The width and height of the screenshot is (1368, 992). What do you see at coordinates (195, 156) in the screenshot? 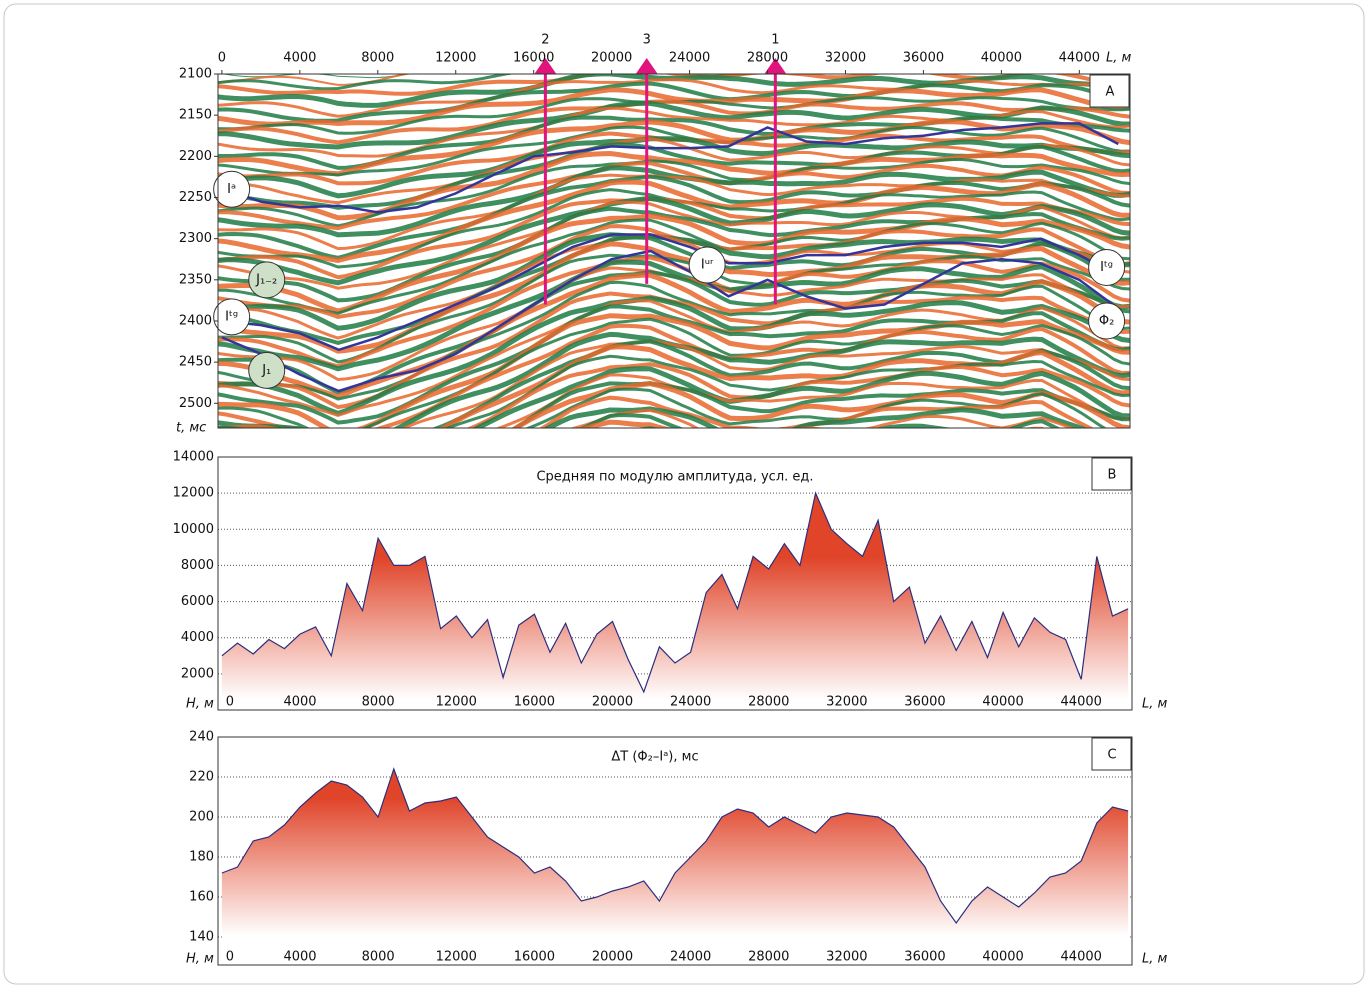
I see `y-tick-label: 2200` at bounding box center [195, 156].